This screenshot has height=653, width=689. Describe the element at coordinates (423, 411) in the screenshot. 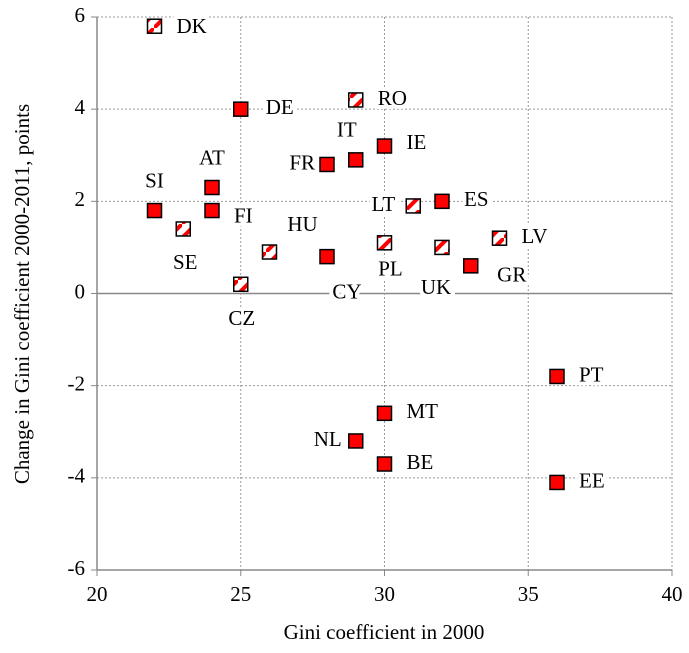

I see `point-label: MT` at that location.